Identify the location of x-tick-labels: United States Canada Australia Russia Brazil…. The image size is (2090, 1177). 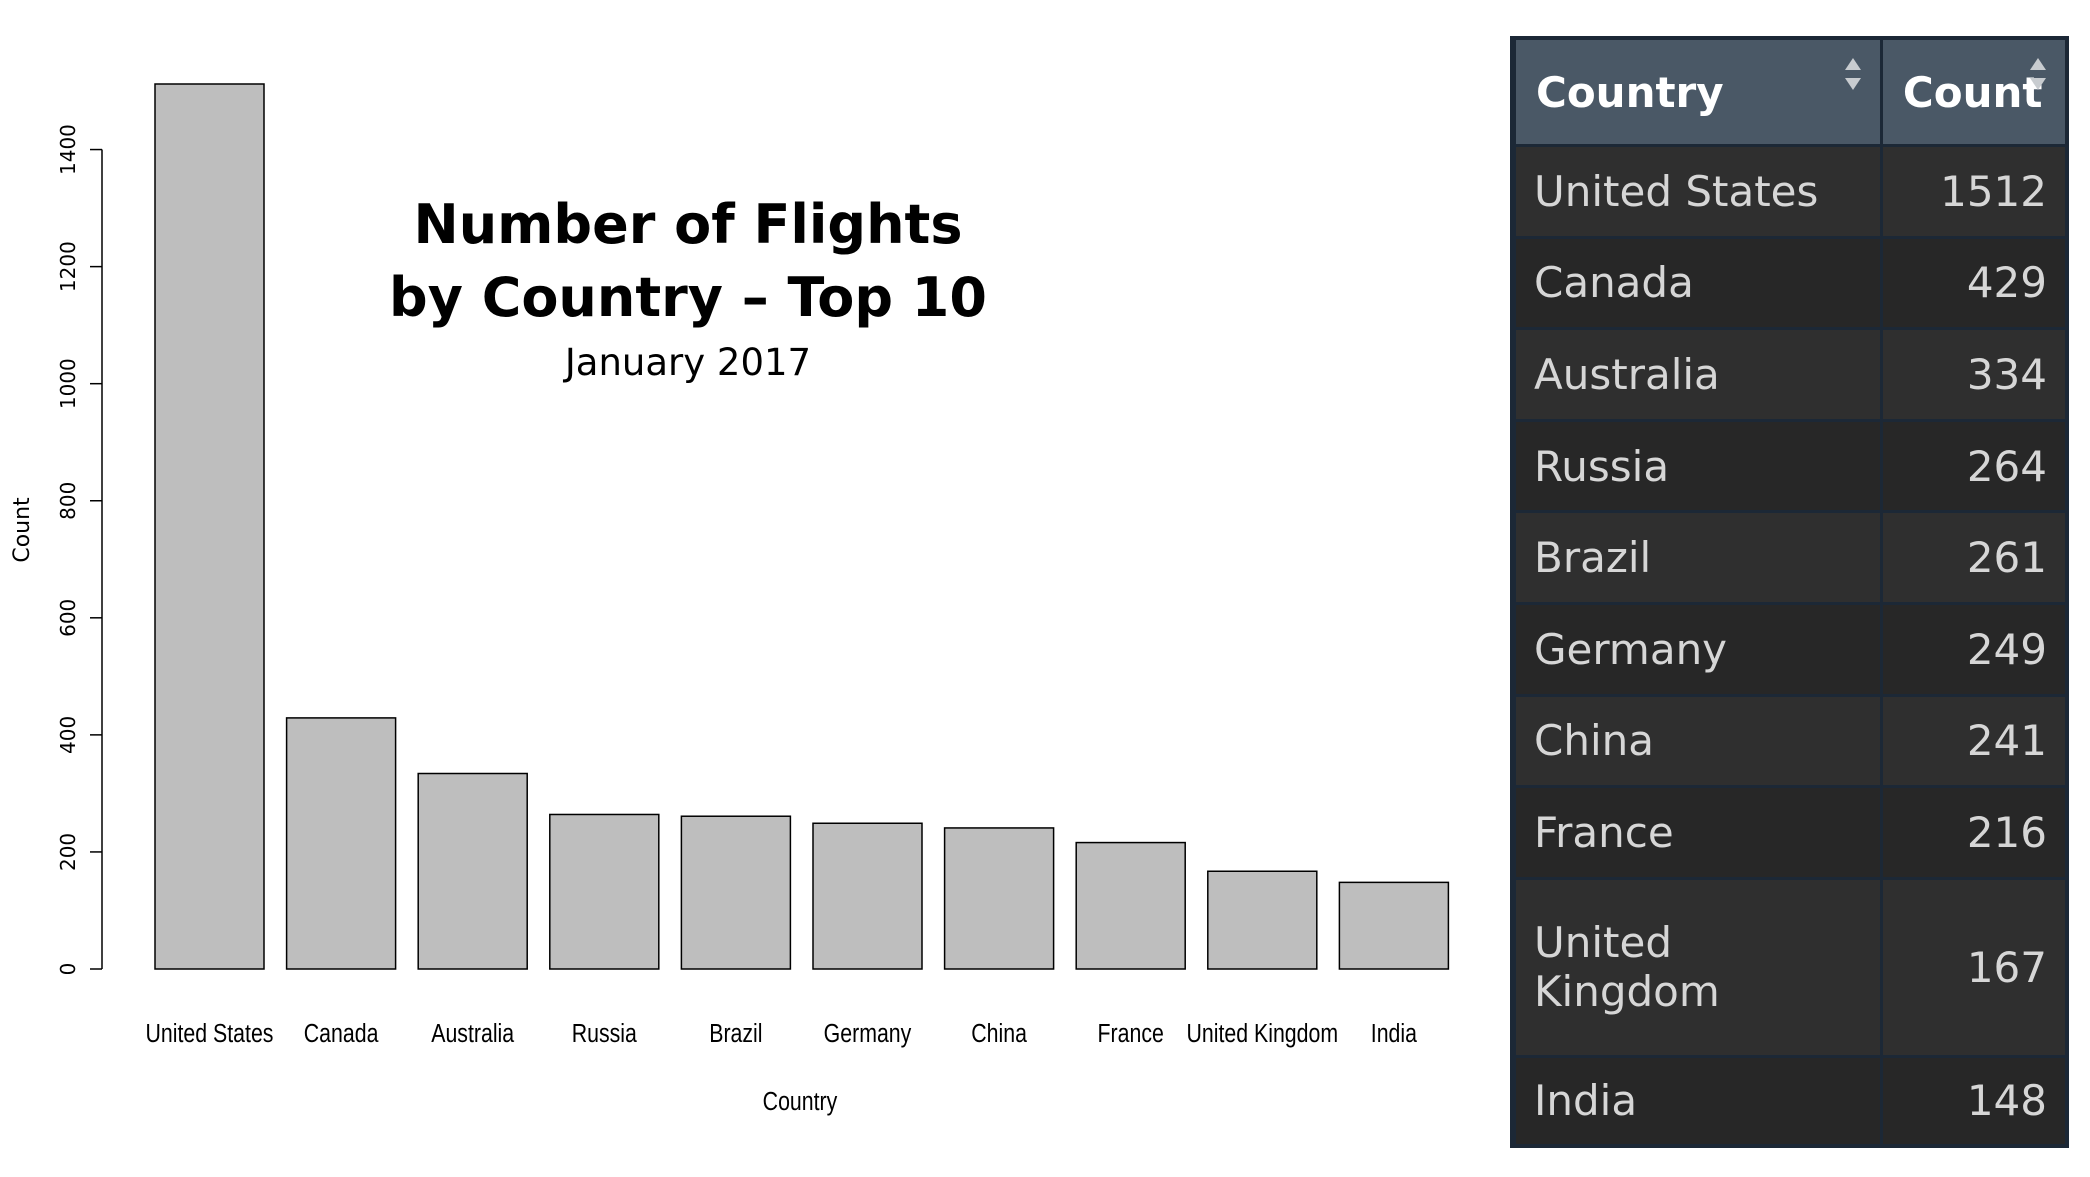
(782, 1034).